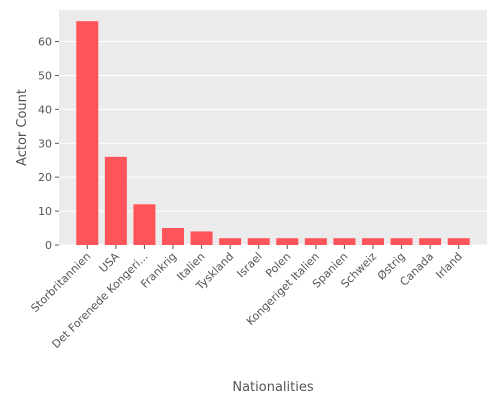 This screenshot has width=500, height=400. I want to click on y-tick-label: 50, so click(45, 75).